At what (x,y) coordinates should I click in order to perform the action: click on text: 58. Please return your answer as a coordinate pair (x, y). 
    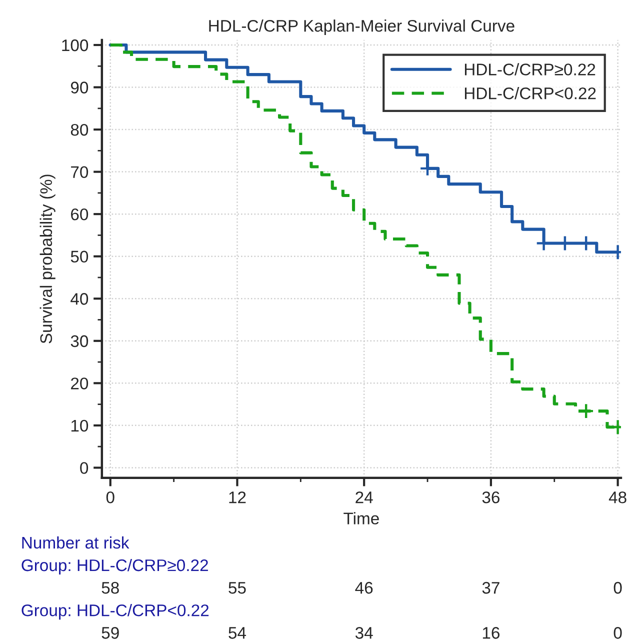
    Looking at the image, I should click on (110, 588).